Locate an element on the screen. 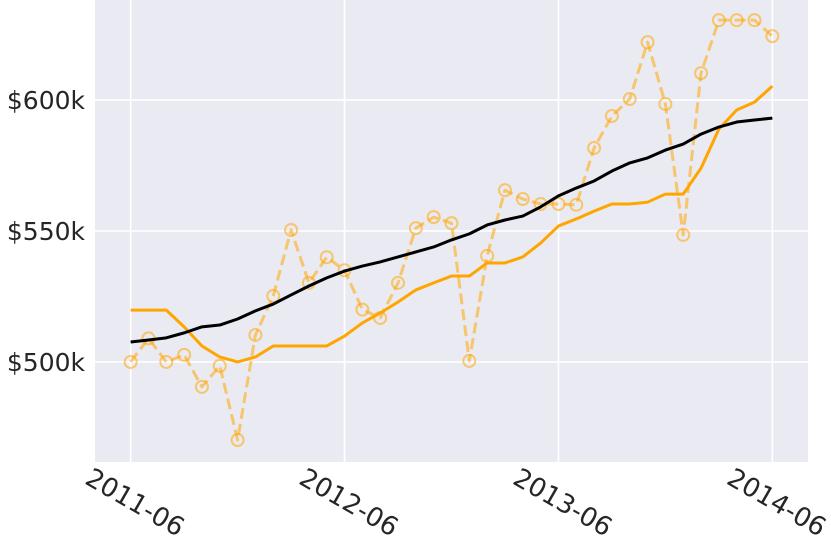  x-tick-label: 2011-06 is located at coordinates (134, 503).